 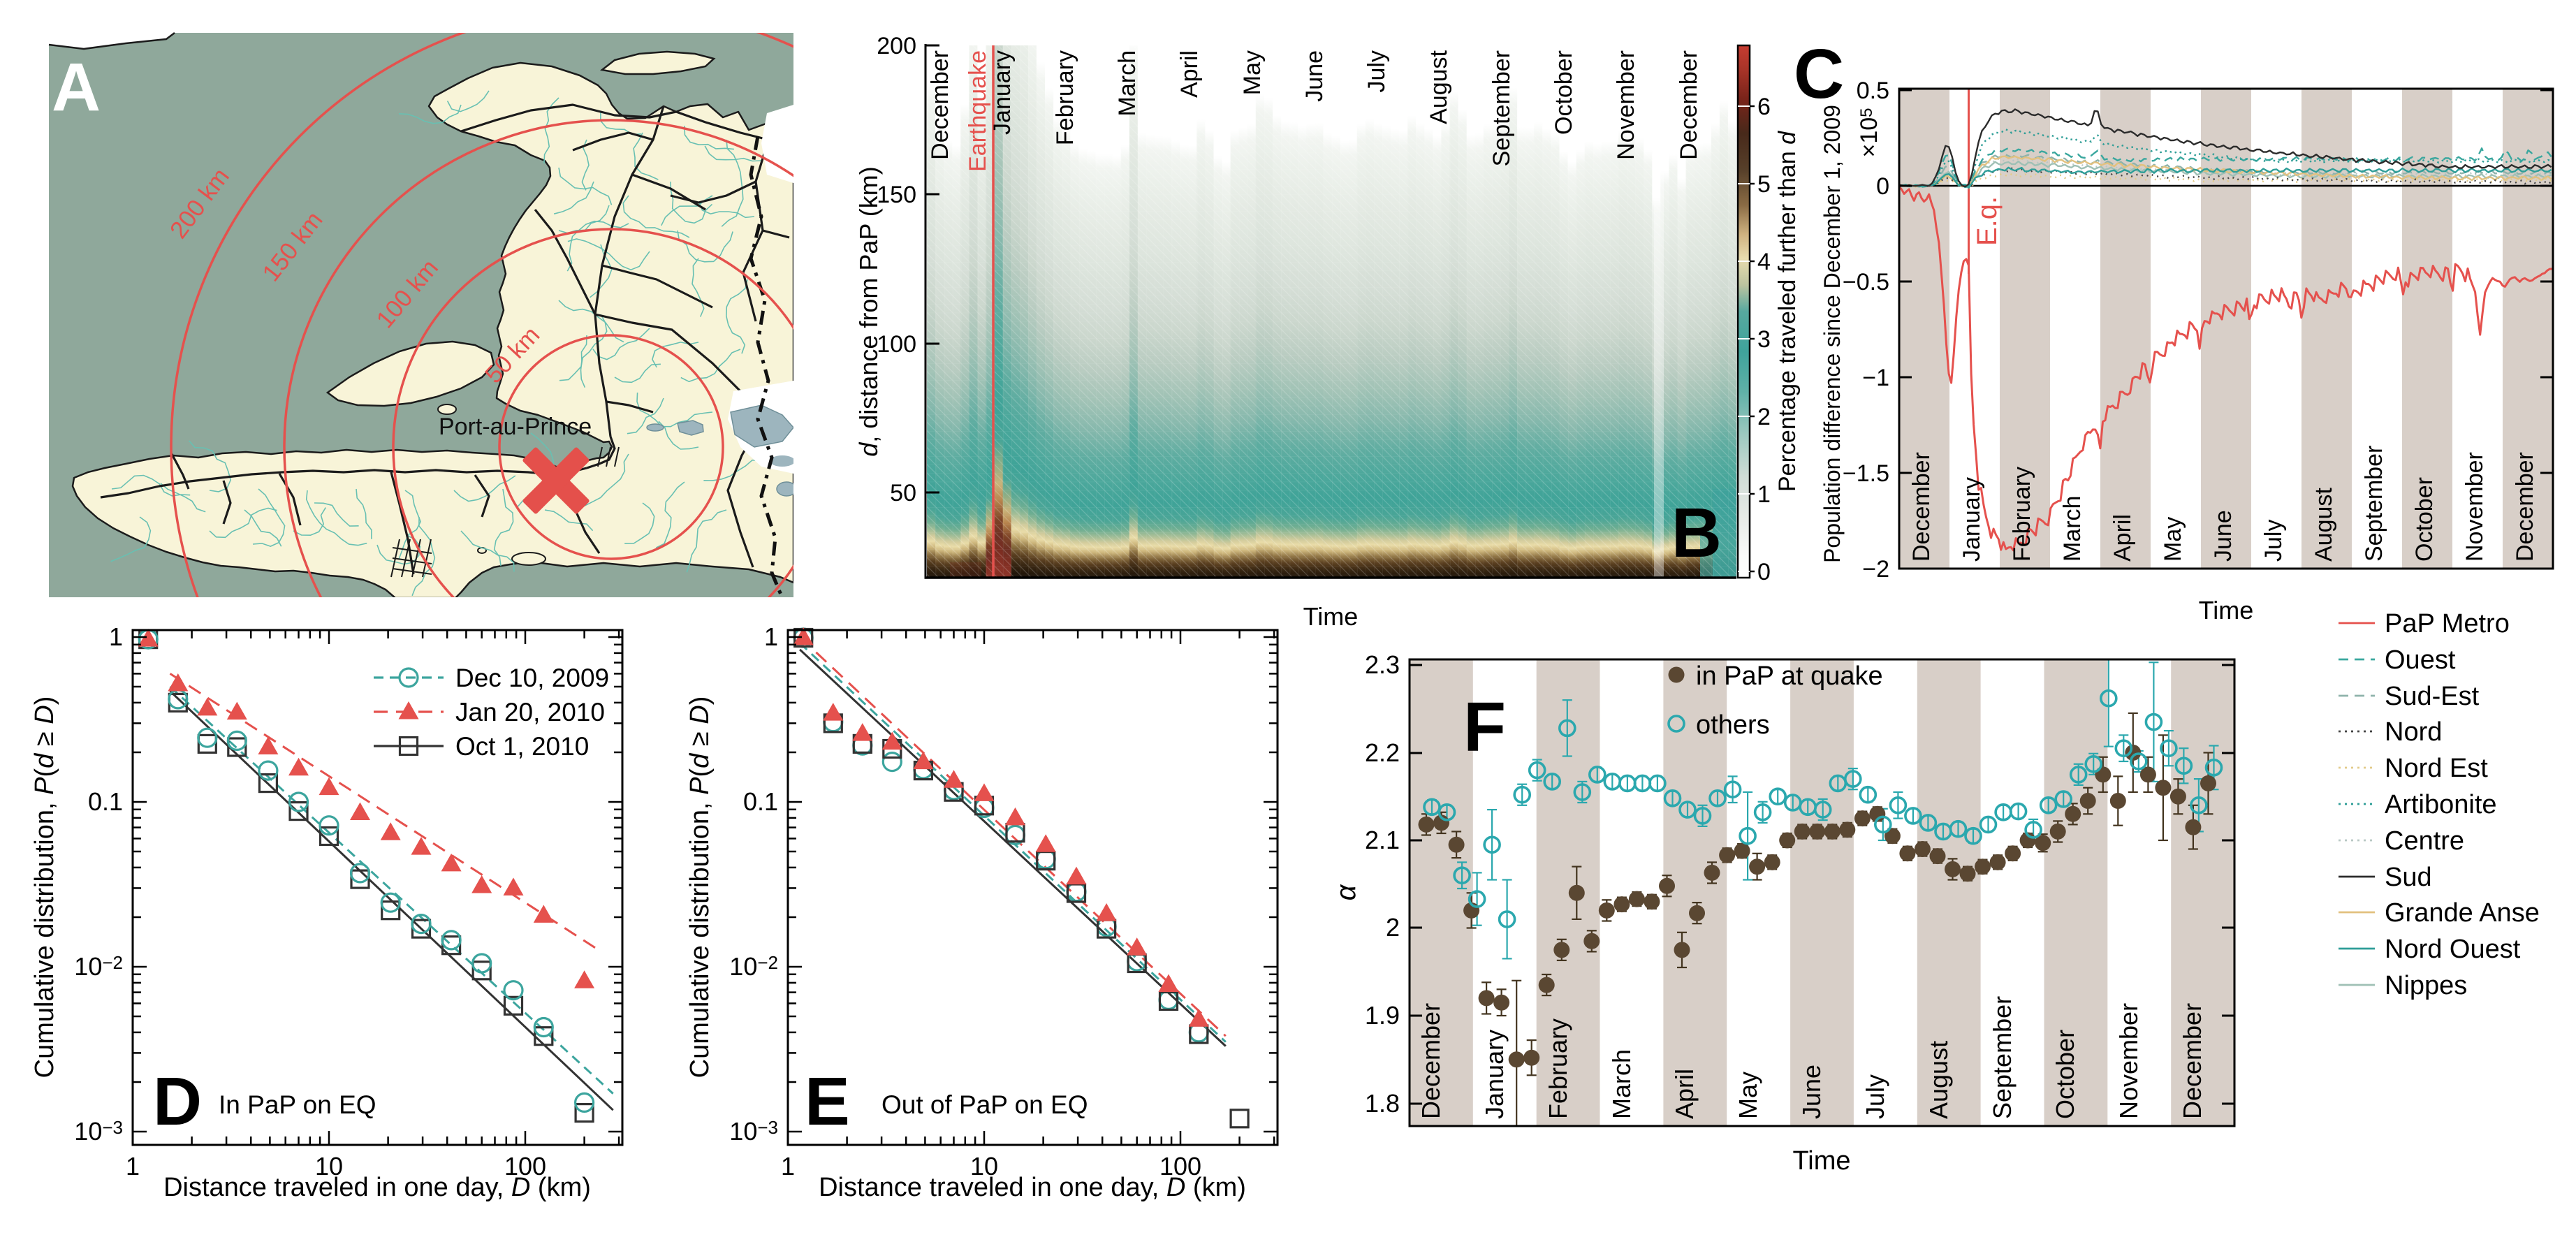 What do you see at coordinates (1382, 840) in the screenshot?
I see `svg-text: 2.1` at bounding box center [1382, 840].